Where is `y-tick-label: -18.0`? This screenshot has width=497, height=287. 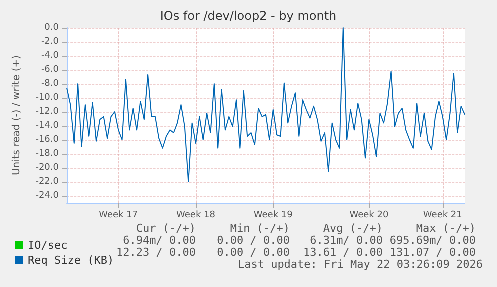
y-tick-label: -18.0 is located at coordinates (48, 154).